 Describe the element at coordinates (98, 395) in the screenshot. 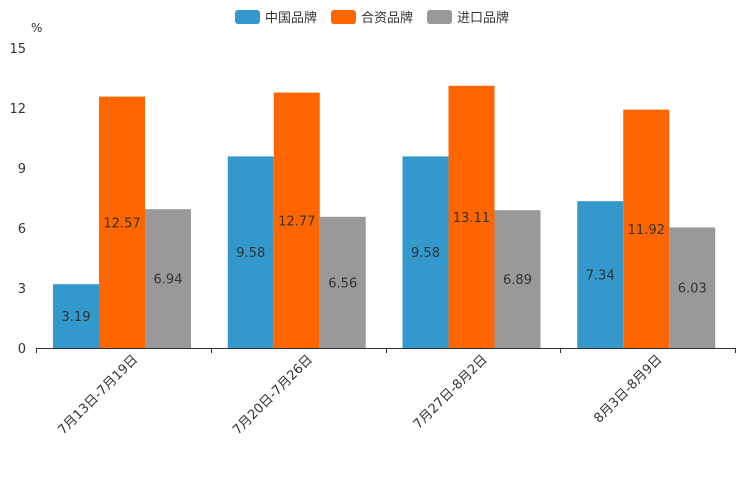

I see `x-tick-label-0: 7月13日-7月19日` at that location.